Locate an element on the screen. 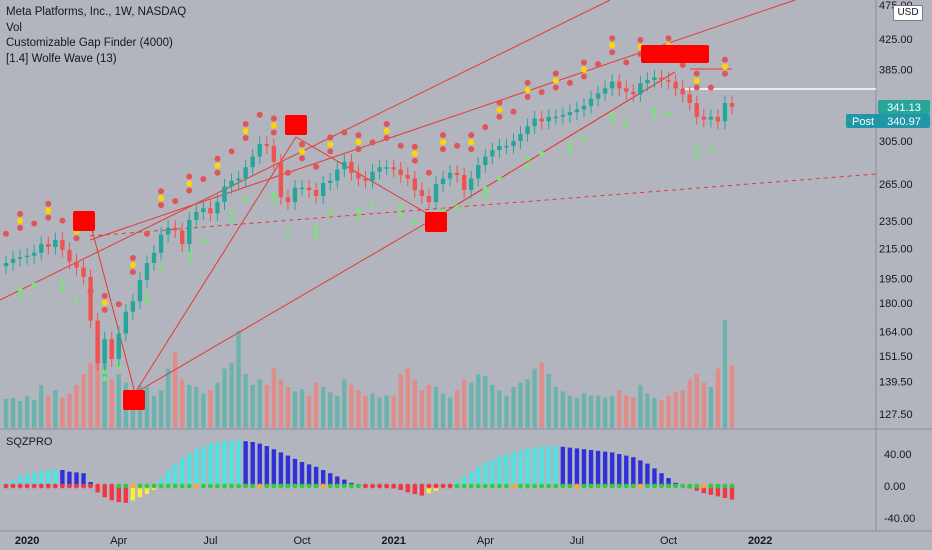 The width and height of the screenshot is (932, 550). indicator-wolfe-wave: [1.4] Wolfe Wave (13) is located at coordinates (61, 59).